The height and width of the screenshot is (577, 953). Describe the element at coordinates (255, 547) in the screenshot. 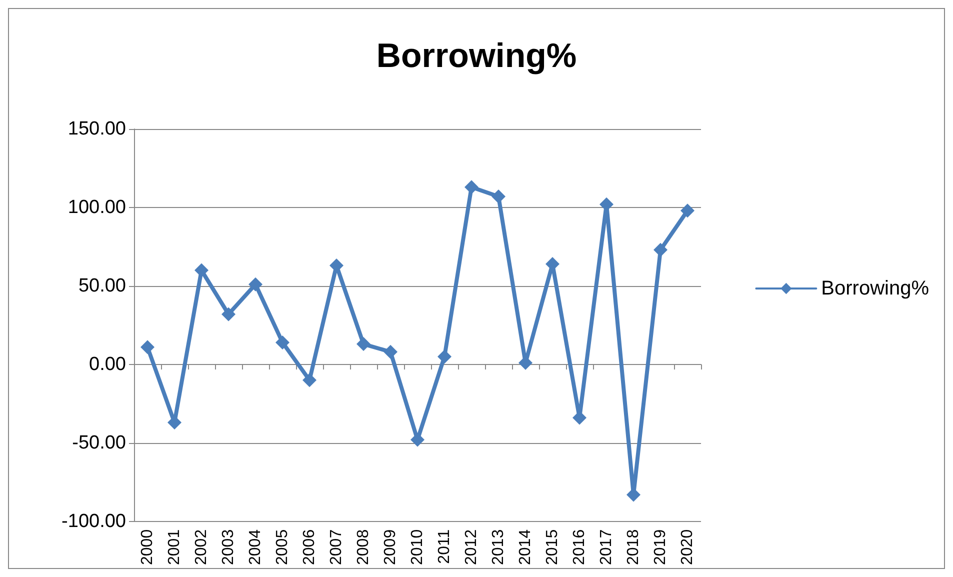

I see `x-tick-label: 2004` at that location.